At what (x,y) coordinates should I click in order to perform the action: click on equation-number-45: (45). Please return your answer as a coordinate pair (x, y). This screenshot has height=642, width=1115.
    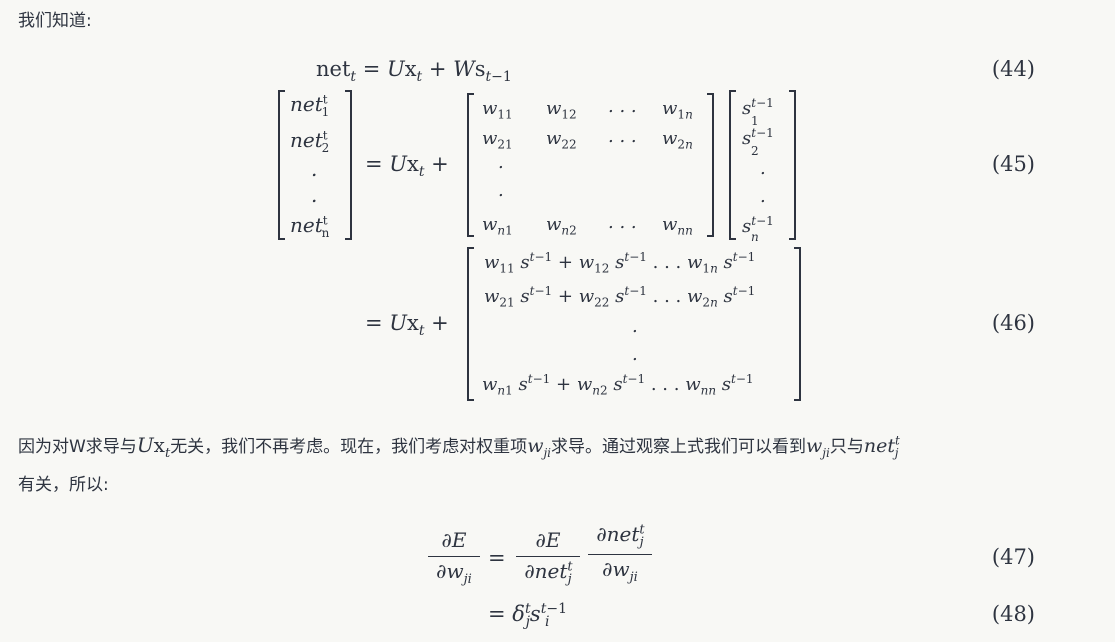
    Looking at the image, I should click on (1013, 164).